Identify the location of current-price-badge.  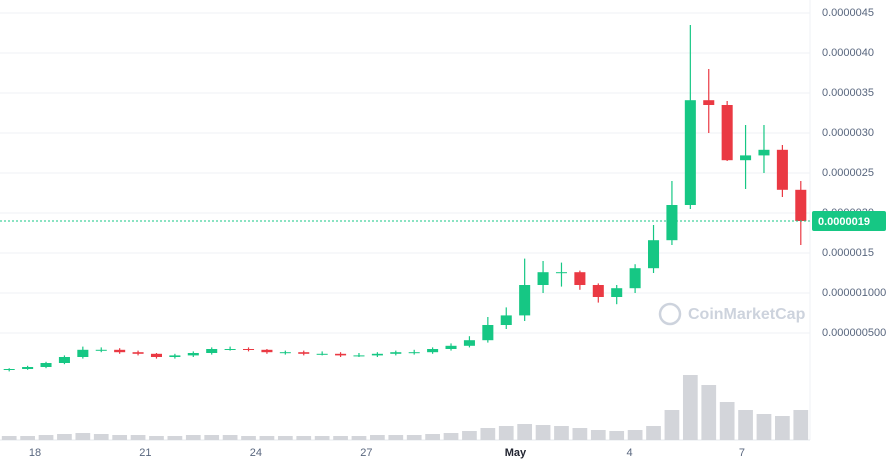
(849, 221).